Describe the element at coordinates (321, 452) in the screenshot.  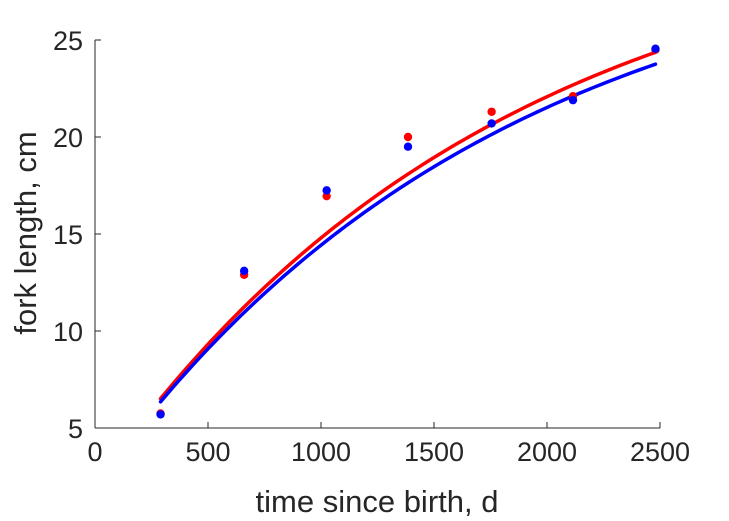
I see `x-tick-label: 1000` at that location.